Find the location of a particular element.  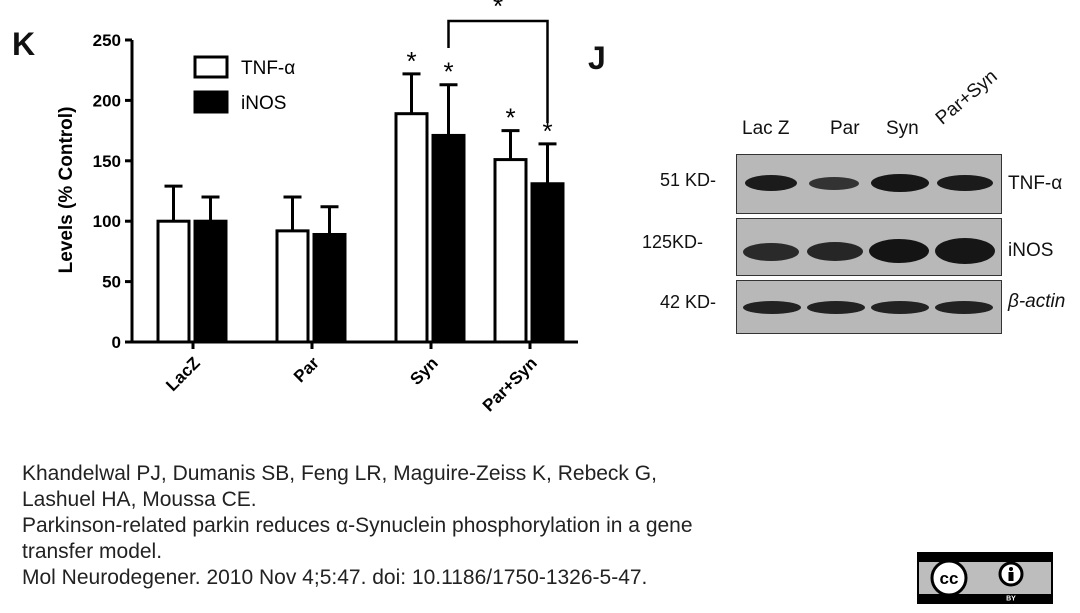

protein-label: TNF-α is located at coordinates (1035, 183).